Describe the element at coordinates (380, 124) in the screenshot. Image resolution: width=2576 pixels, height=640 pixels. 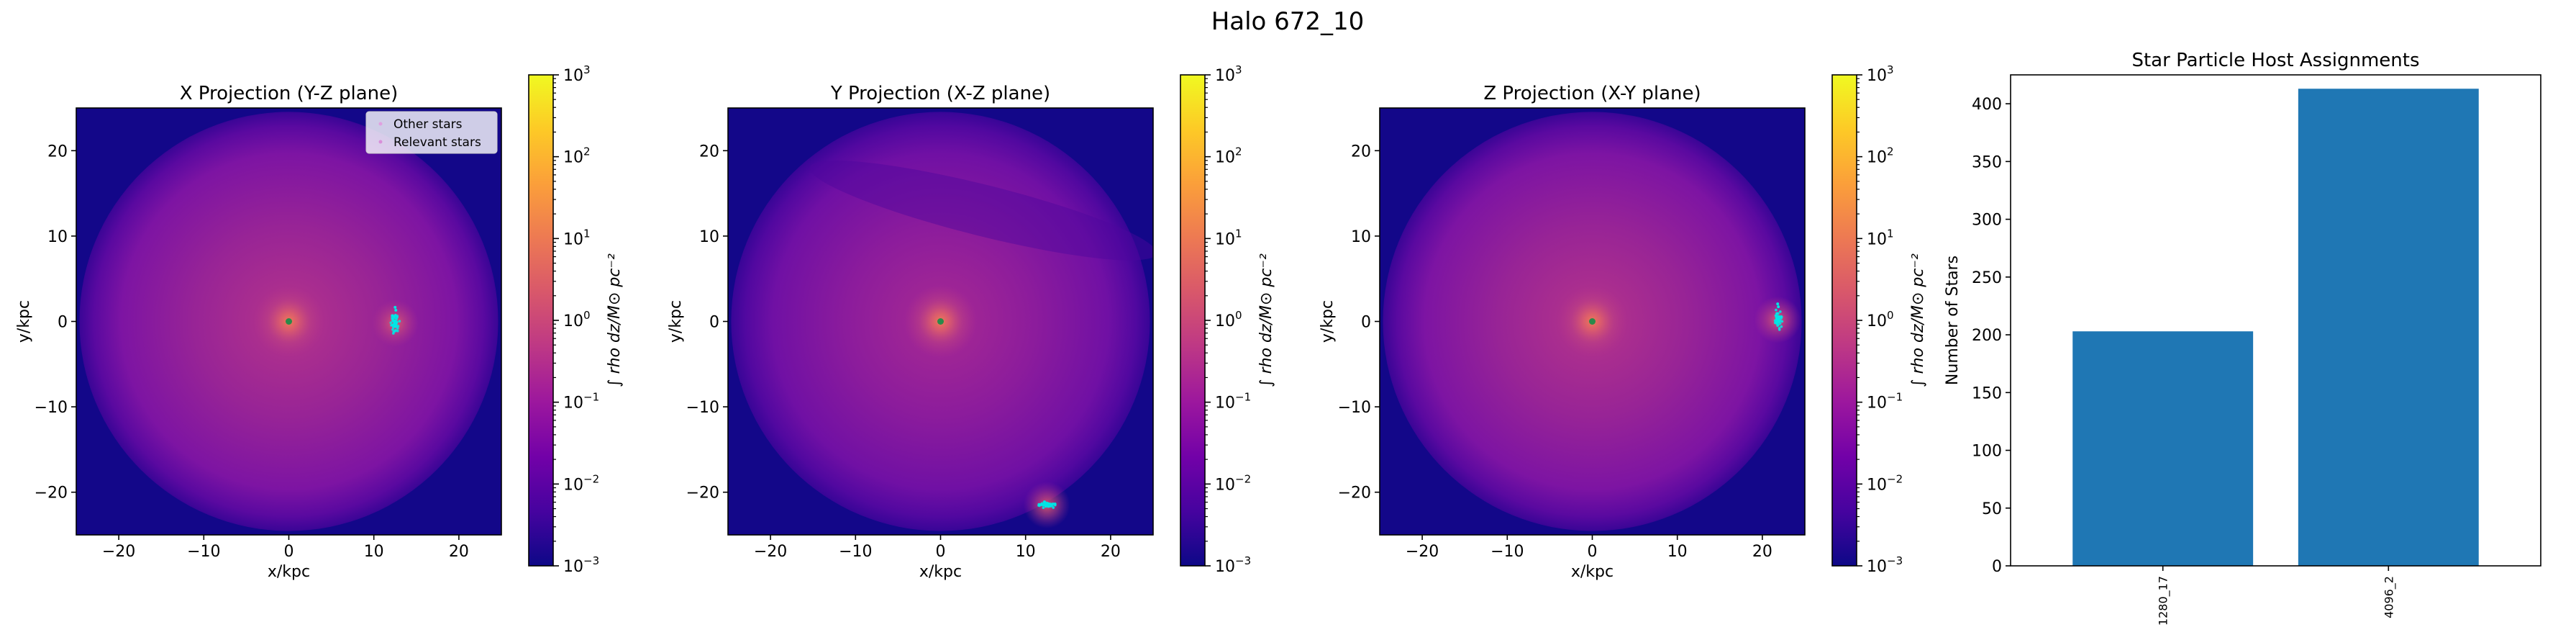
I see `legend-marker-other-stars` at that location.